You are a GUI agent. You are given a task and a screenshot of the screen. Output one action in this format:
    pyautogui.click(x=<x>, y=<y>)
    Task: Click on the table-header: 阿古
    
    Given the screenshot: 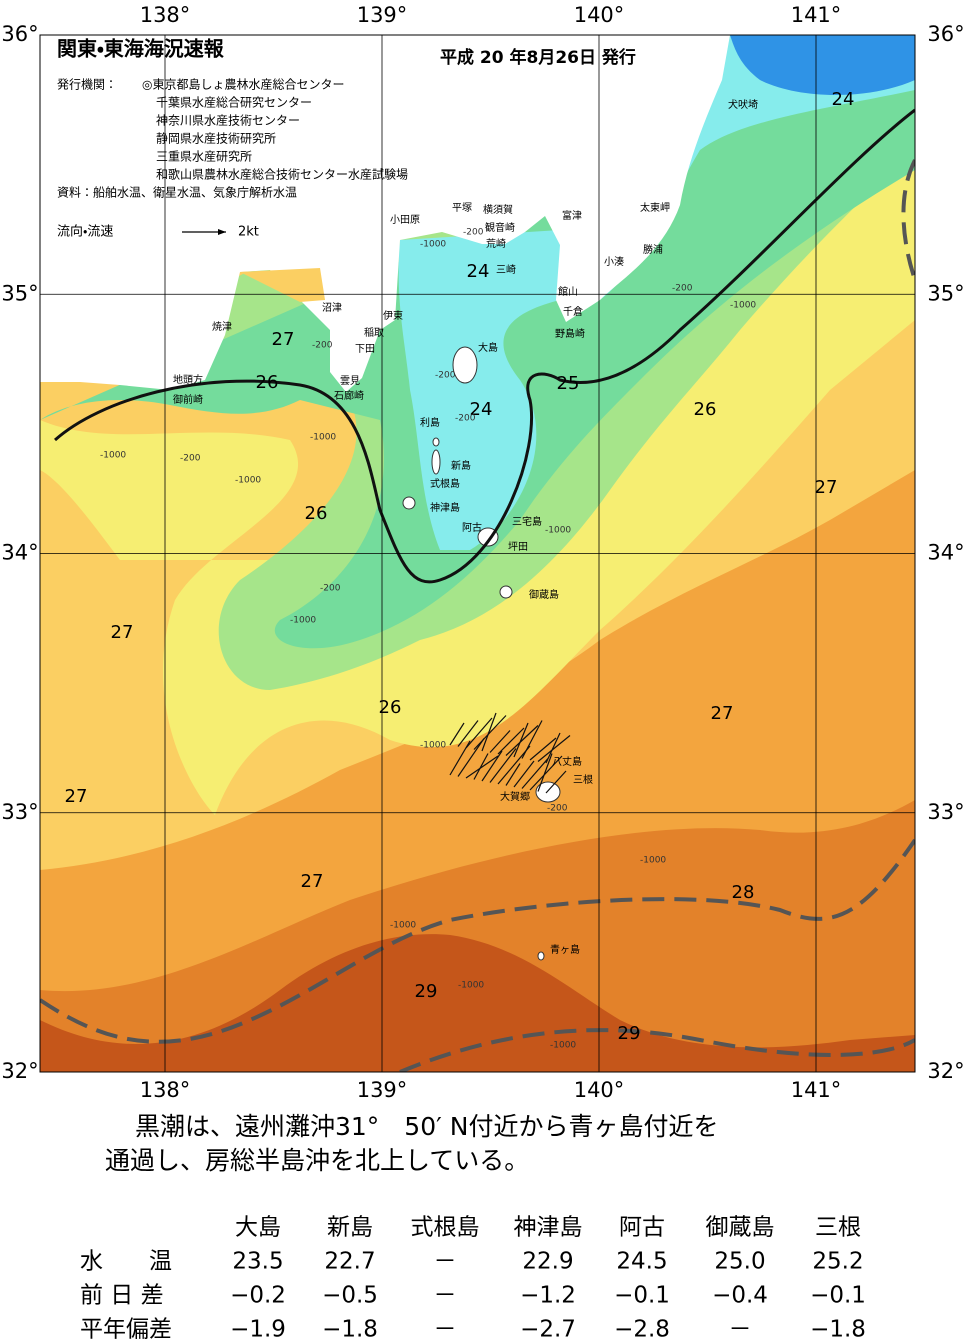 What is the action you would take?
    pyautogui.click(x=642, y=1228)
    